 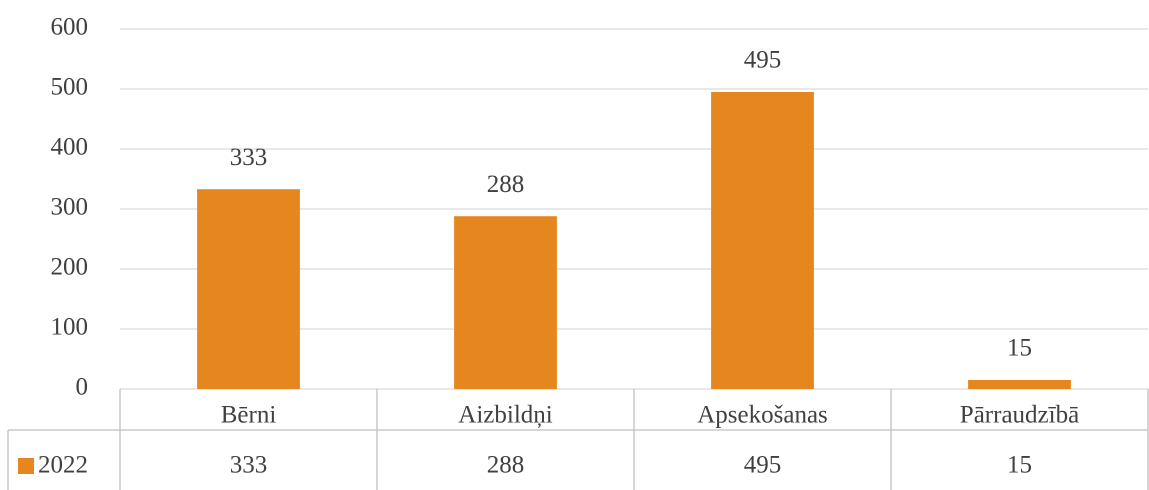 What do you see at coordinates (70, 147) in the screenshot?
I see `y-tick-label: 400` at bounding box center [70, 147].